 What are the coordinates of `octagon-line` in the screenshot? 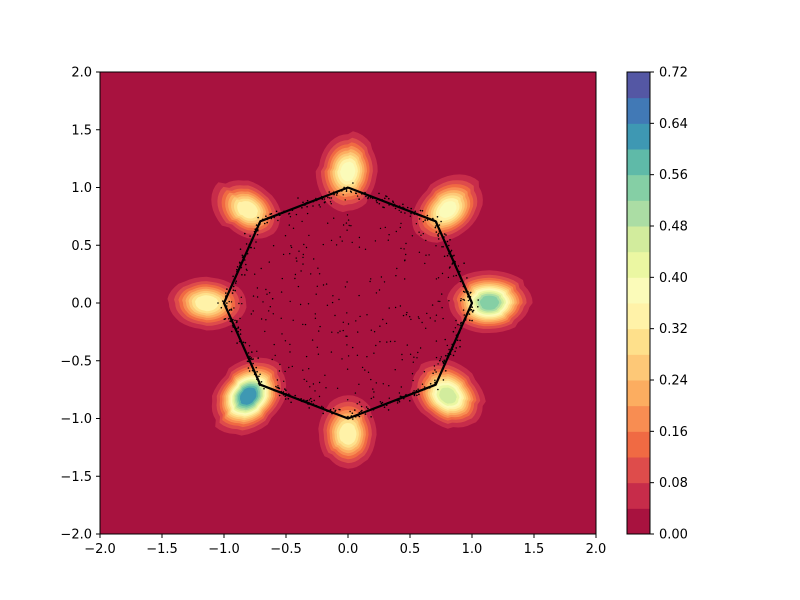 It's located at (348, 303).